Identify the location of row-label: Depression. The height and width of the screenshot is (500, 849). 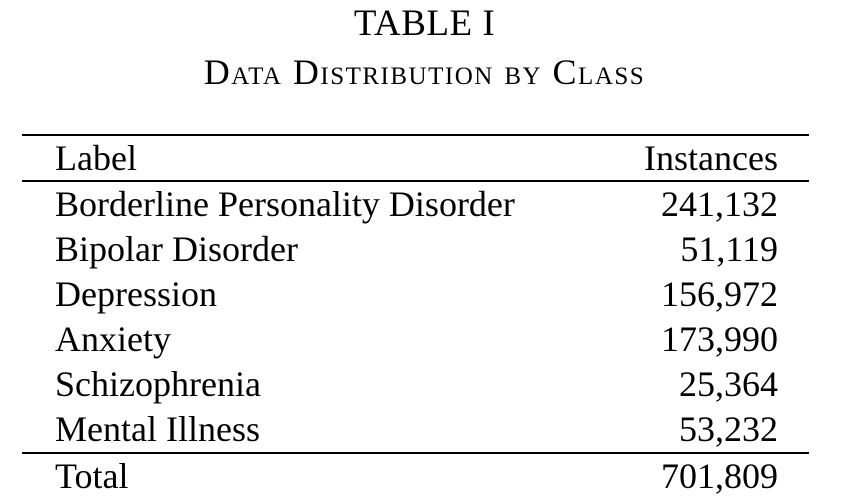
(136, 294).